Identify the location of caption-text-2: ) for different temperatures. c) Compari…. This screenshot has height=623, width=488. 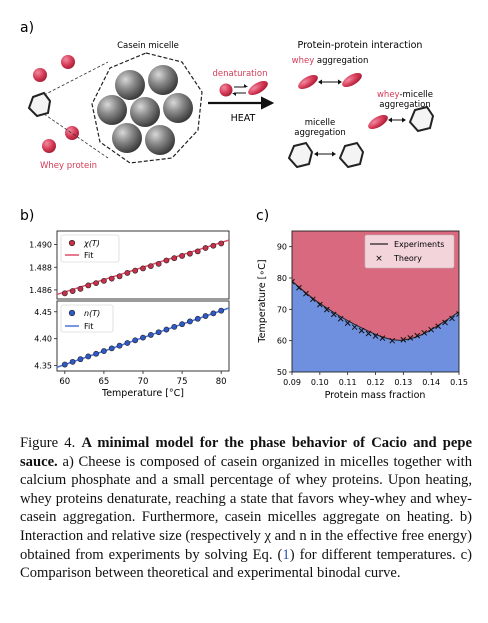
(246, 564).